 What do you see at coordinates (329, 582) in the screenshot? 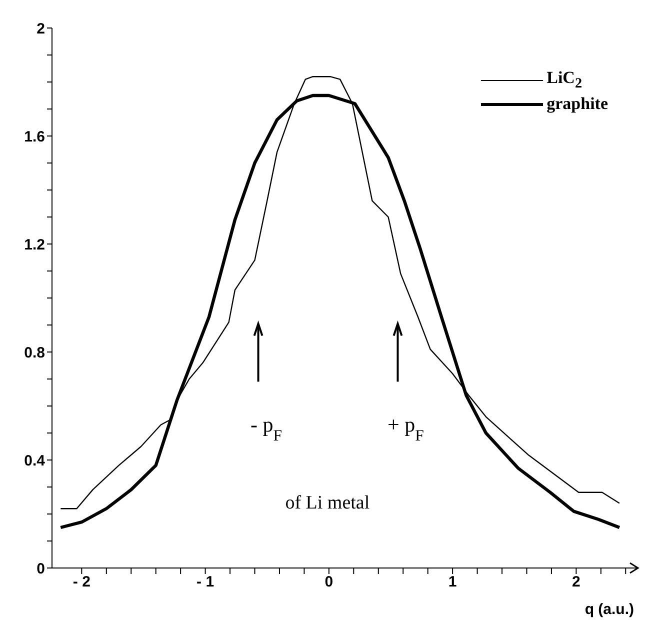
I see `x-tick-label: 0` at bounding box center [329, 582].